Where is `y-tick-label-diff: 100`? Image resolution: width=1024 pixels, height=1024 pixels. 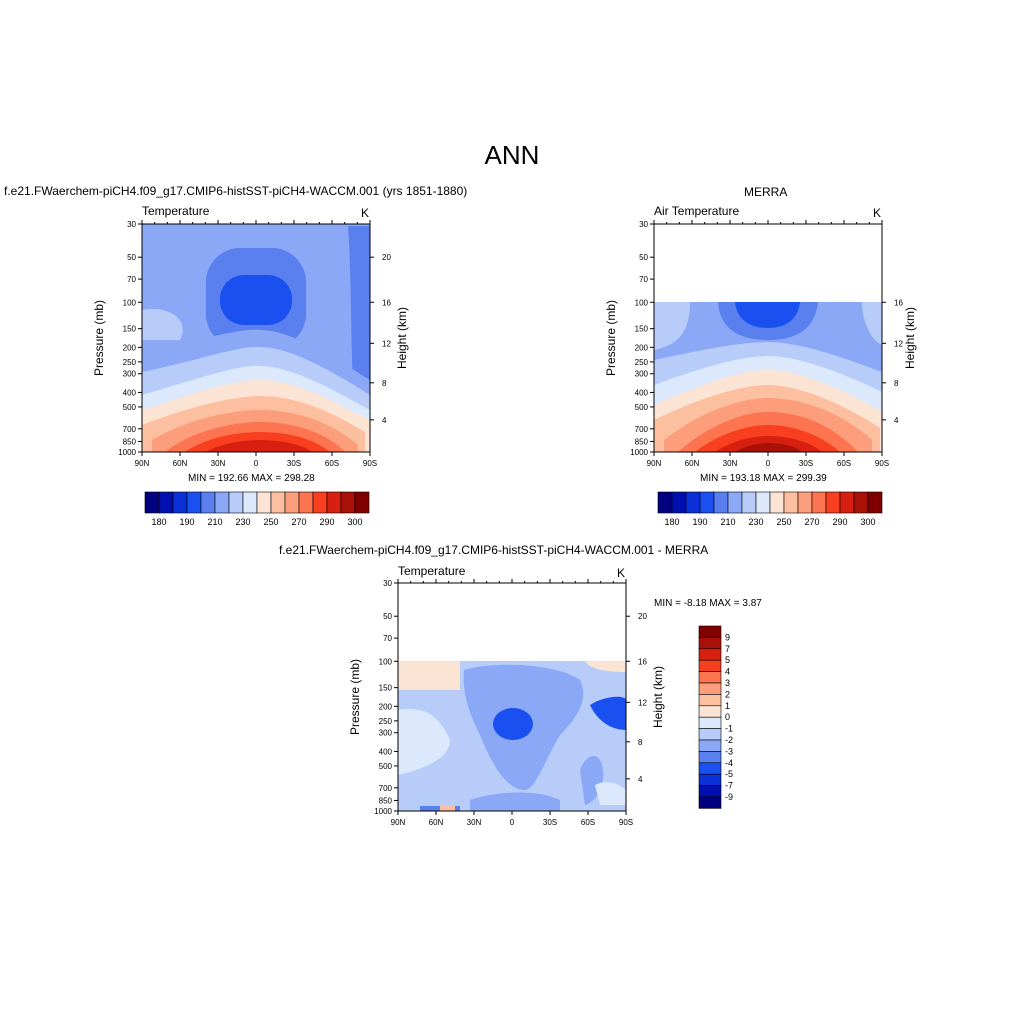
y-tick-label-diff: 100 is located at coordinates (386, 661).